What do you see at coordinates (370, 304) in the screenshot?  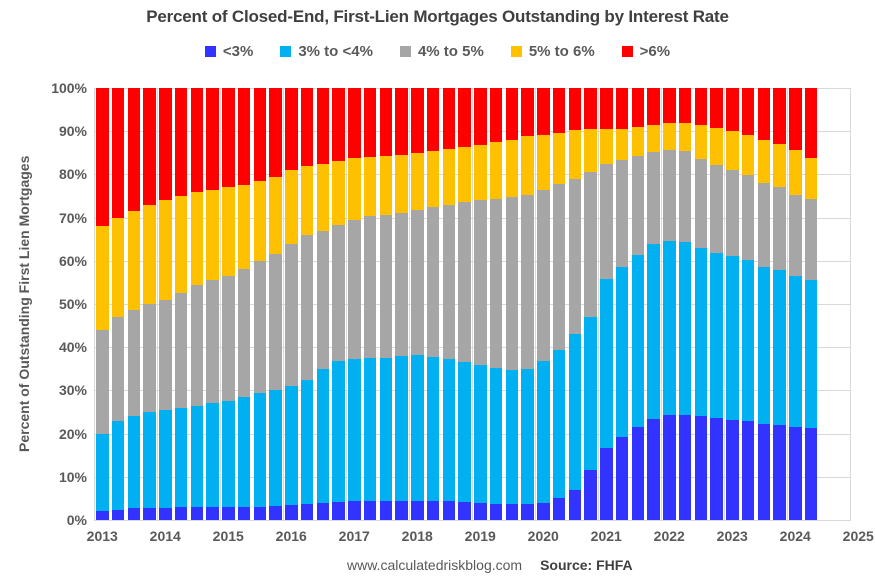 I see `bar-2017-q2` at bounding box center [370, 304].